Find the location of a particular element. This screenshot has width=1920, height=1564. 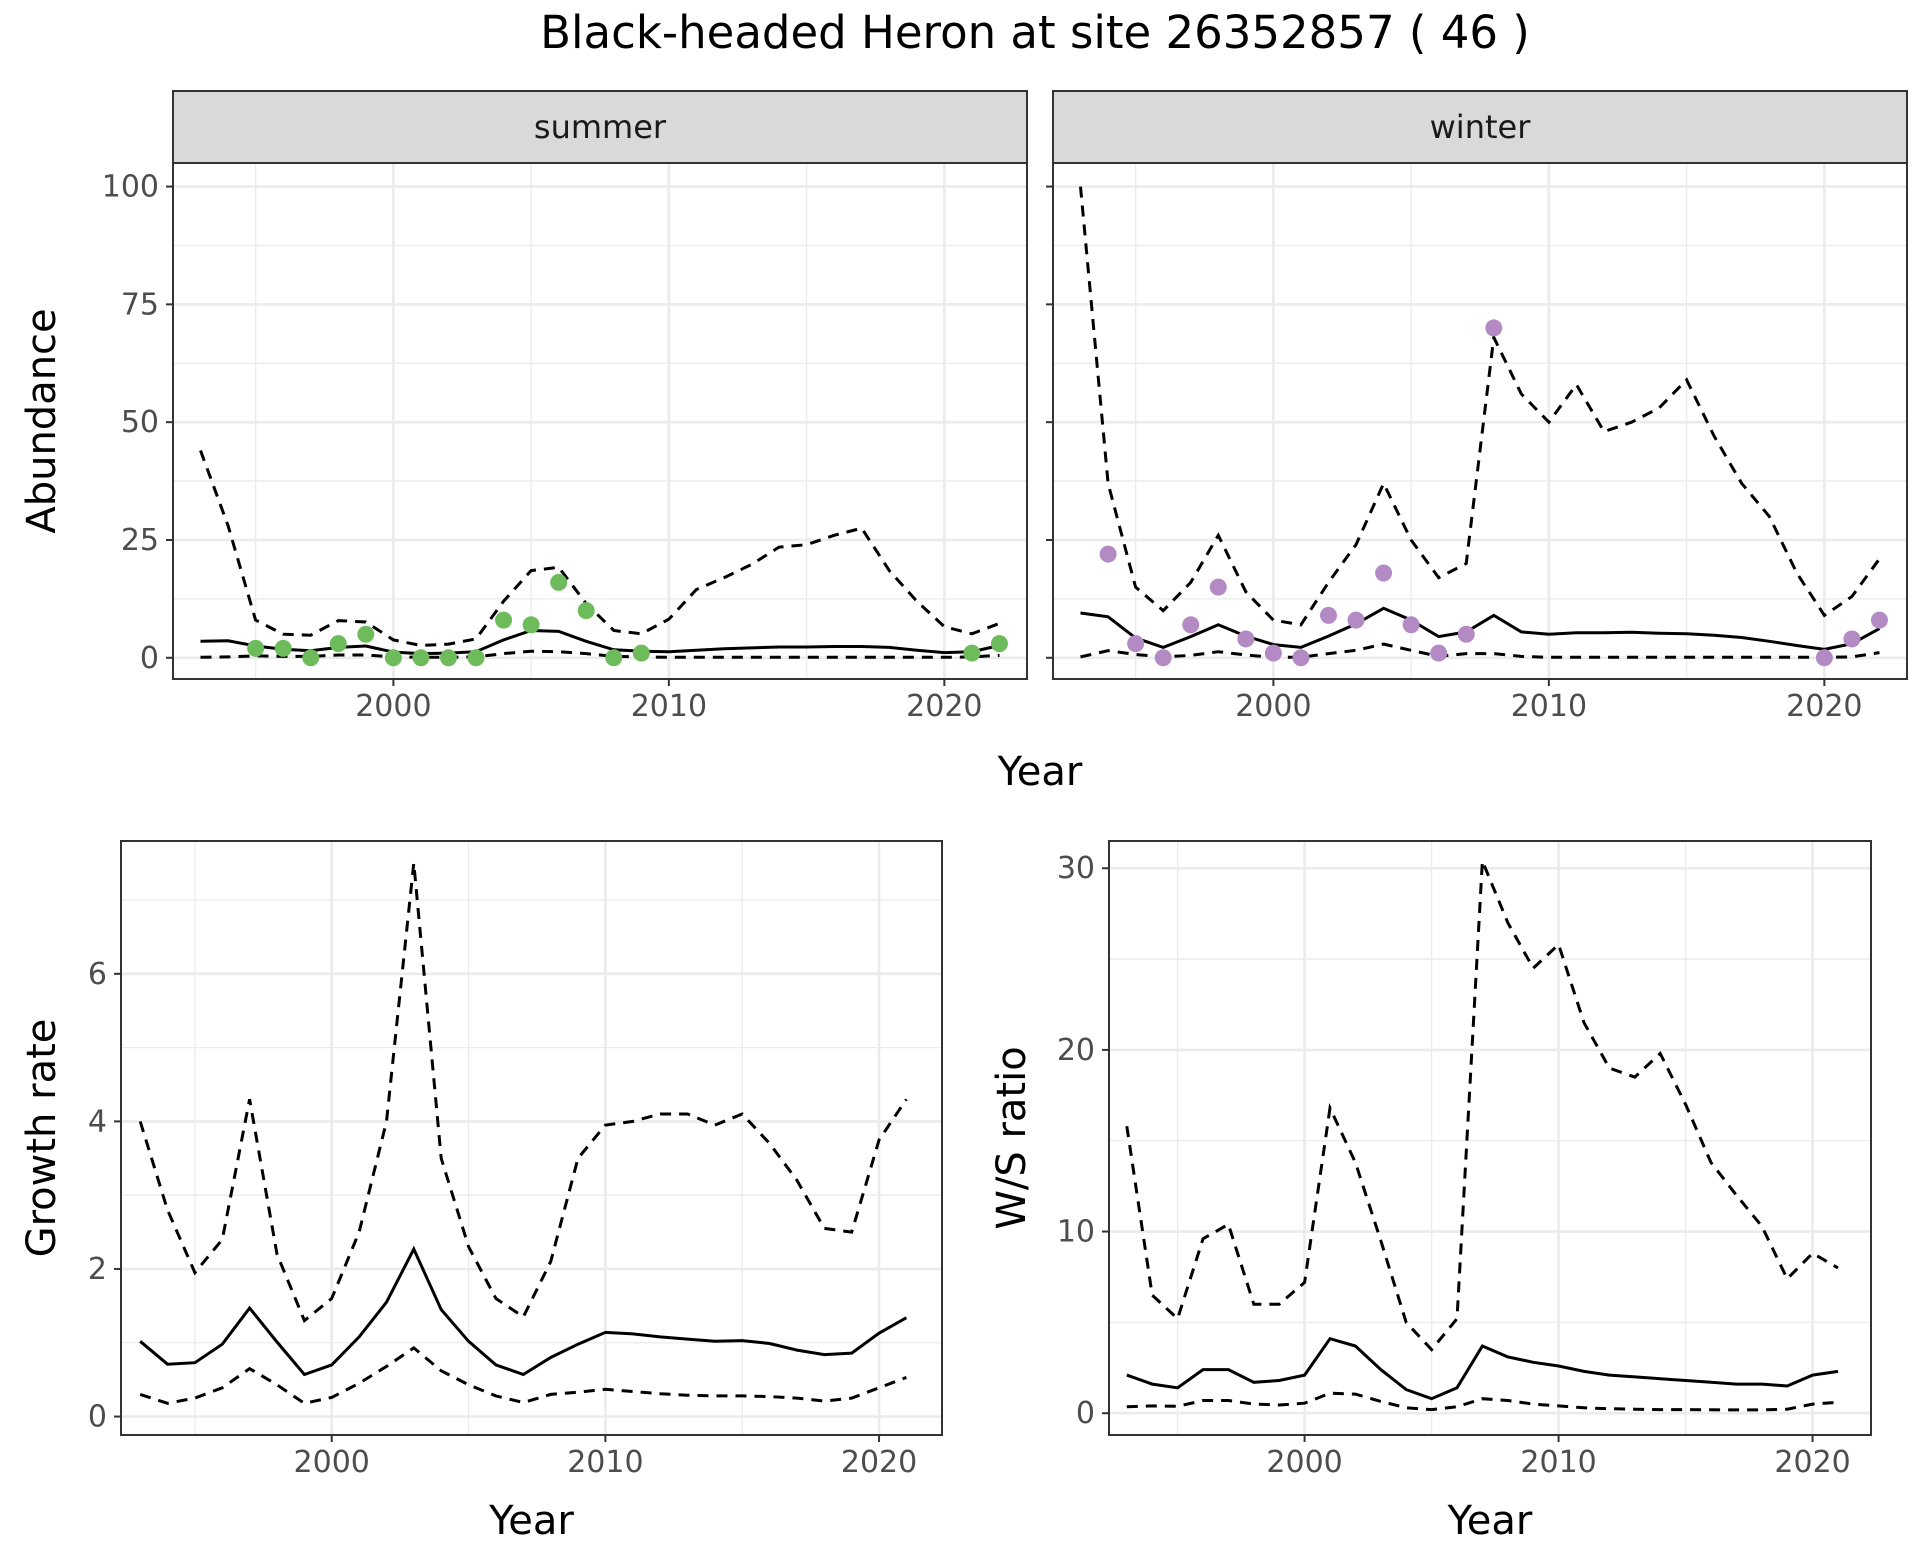

growth-y-axis-title: Growth rate is located at coordinates (42, 1138).